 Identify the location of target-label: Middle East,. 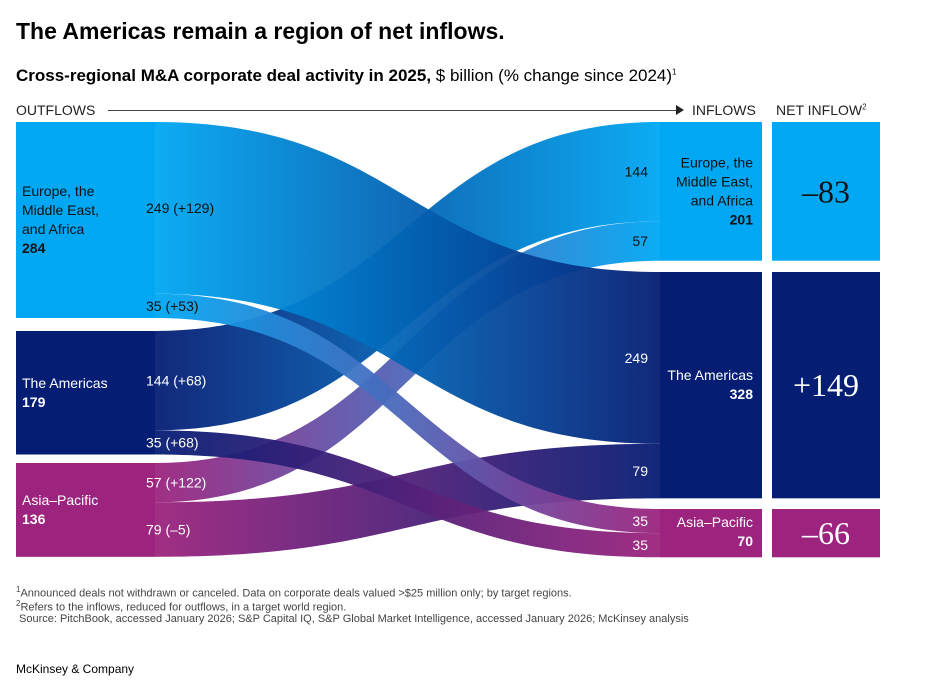
(714, 181).